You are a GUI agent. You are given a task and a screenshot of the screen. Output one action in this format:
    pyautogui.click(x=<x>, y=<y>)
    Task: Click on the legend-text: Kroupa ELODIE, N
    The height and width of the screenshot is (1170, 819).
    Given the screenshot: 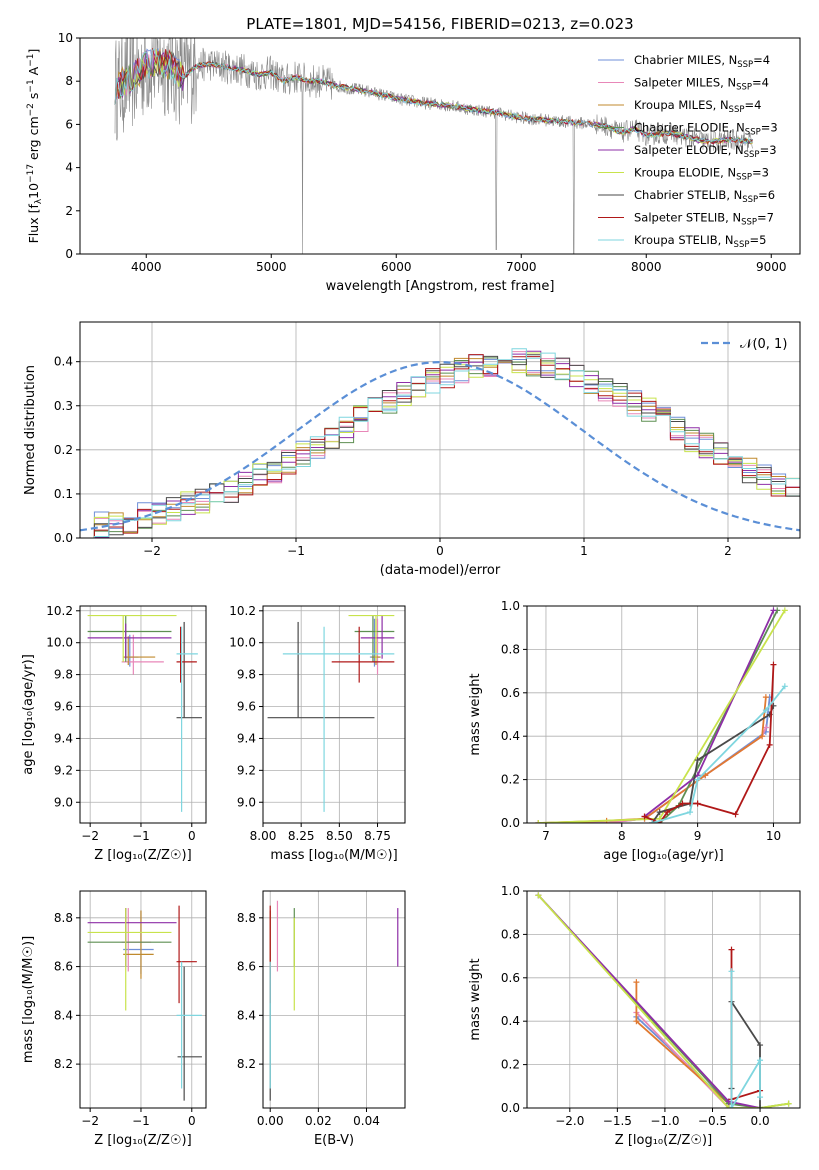 What is the action you would take?
    pyautogui.click(x=685, y=173)
    